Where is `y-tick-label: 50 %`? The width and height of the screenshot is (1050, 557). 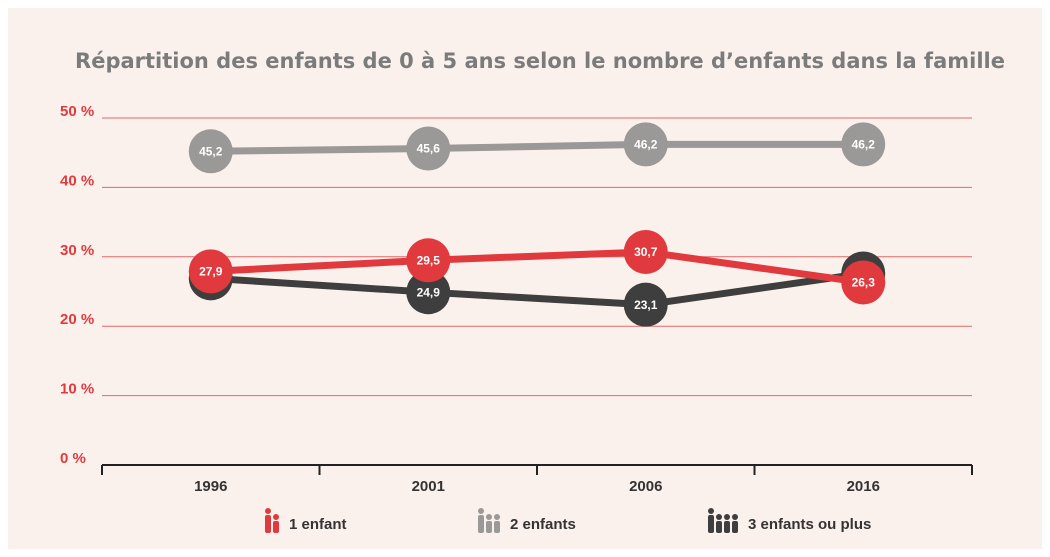 y-tick-label: 50 % is located at coordinates (77, 111).